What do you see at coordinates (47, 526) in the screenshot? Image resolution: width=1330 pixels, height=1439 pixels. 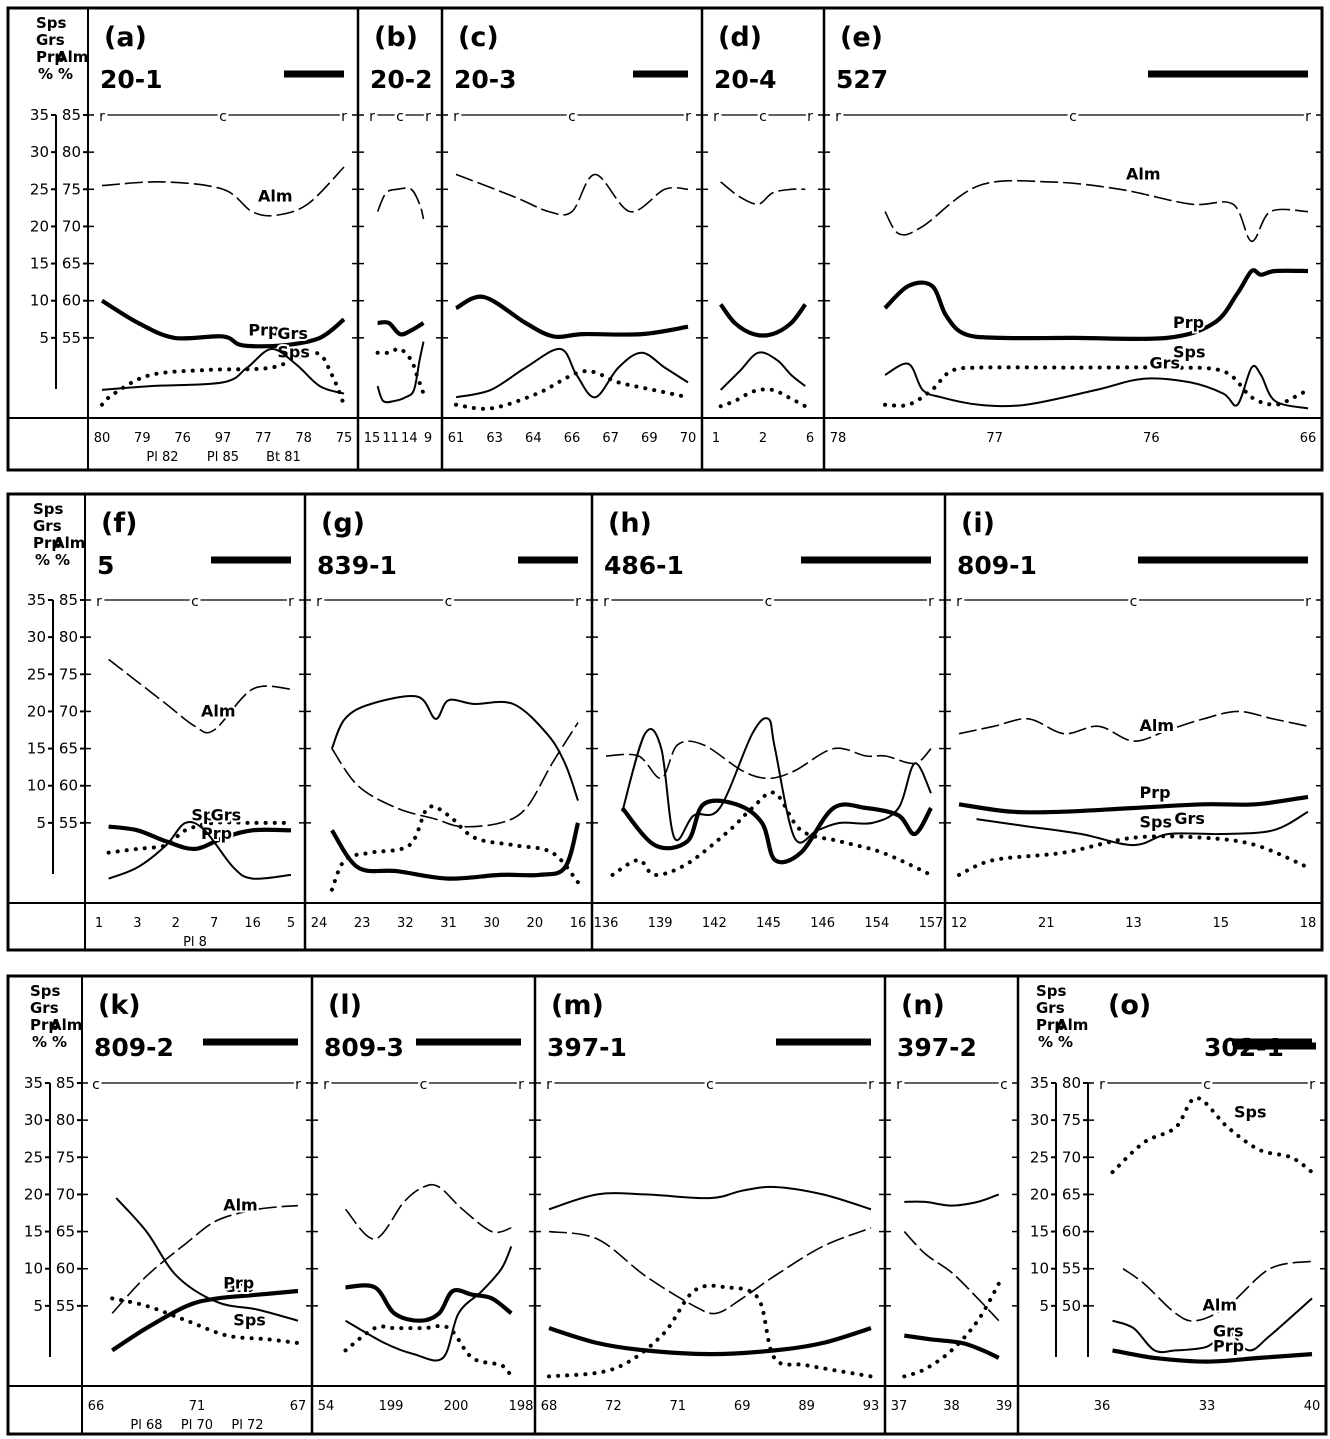 I see `axis-label-grs: Grs` at bounding box center [47, 526].